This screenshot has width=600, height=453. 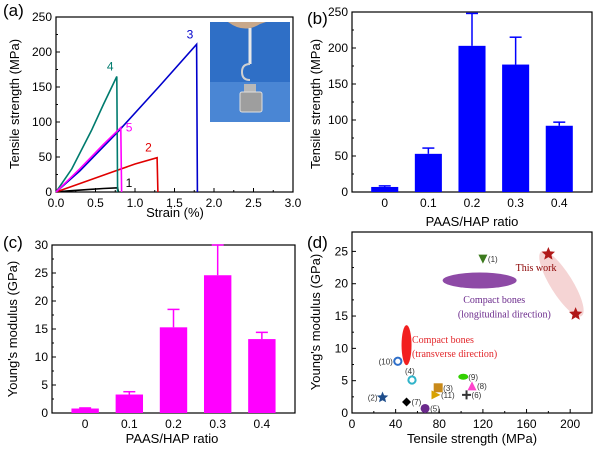 What do you see at coordinates (13, 242) in the screenshot?
I see `panel-c-tag: (c)` at bounding box center [13, 242].